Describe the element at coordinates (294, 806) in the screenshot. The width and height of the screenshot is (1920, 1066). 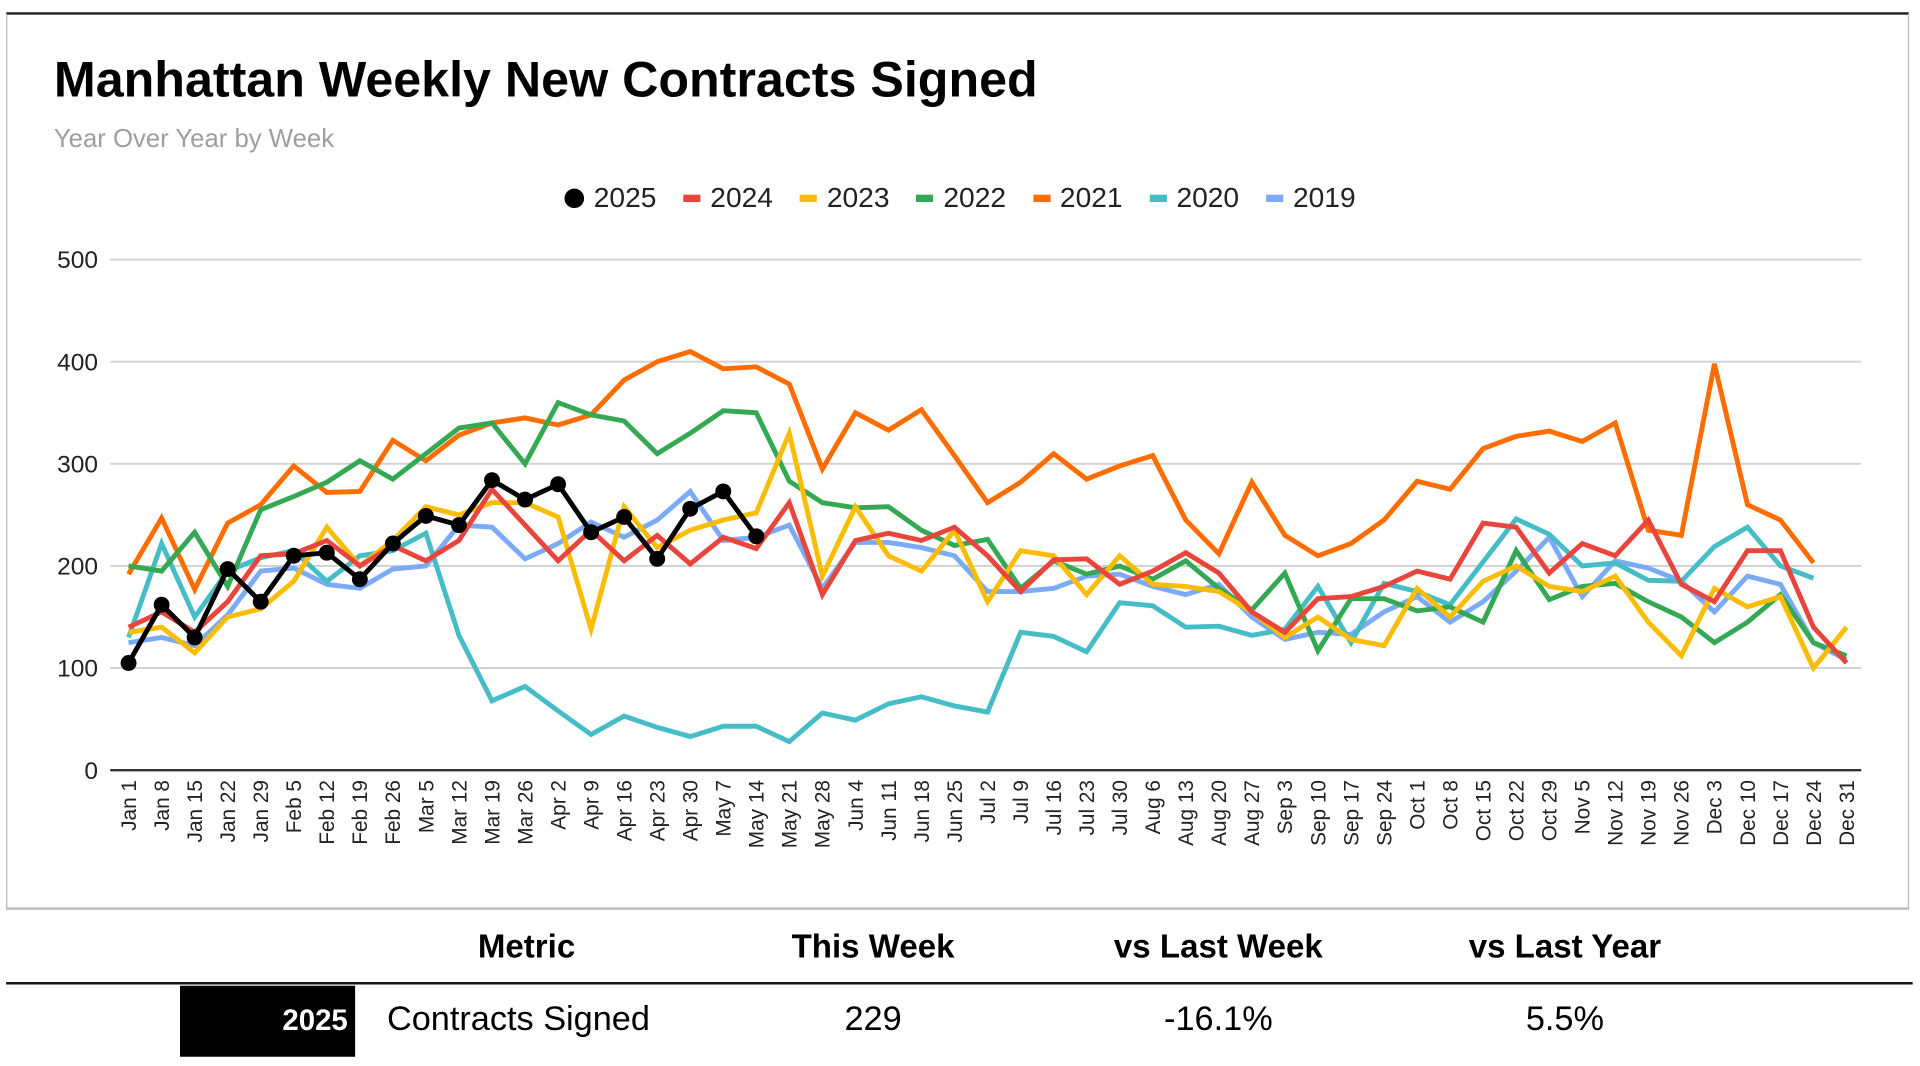
I see `x-tick-label: Feb 5` at that location.